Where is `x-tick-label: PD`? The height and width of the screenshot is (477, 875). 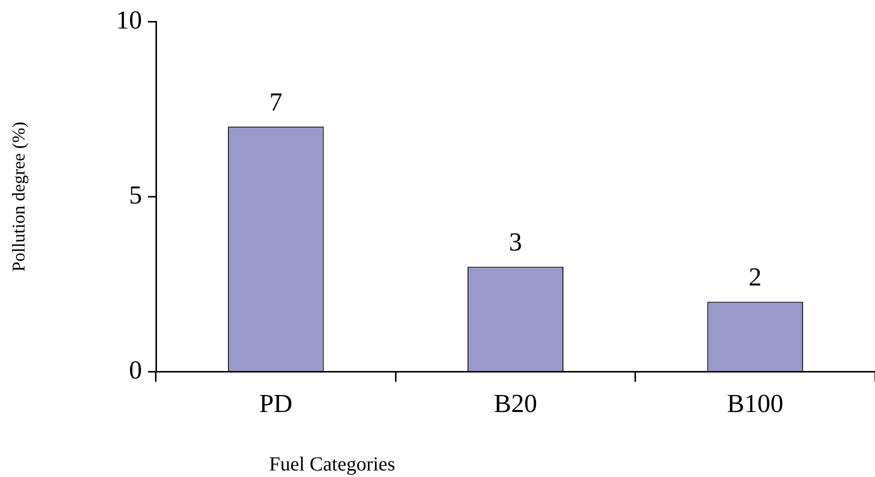 x-tick-label: PD is located at coordinates (275, 403).